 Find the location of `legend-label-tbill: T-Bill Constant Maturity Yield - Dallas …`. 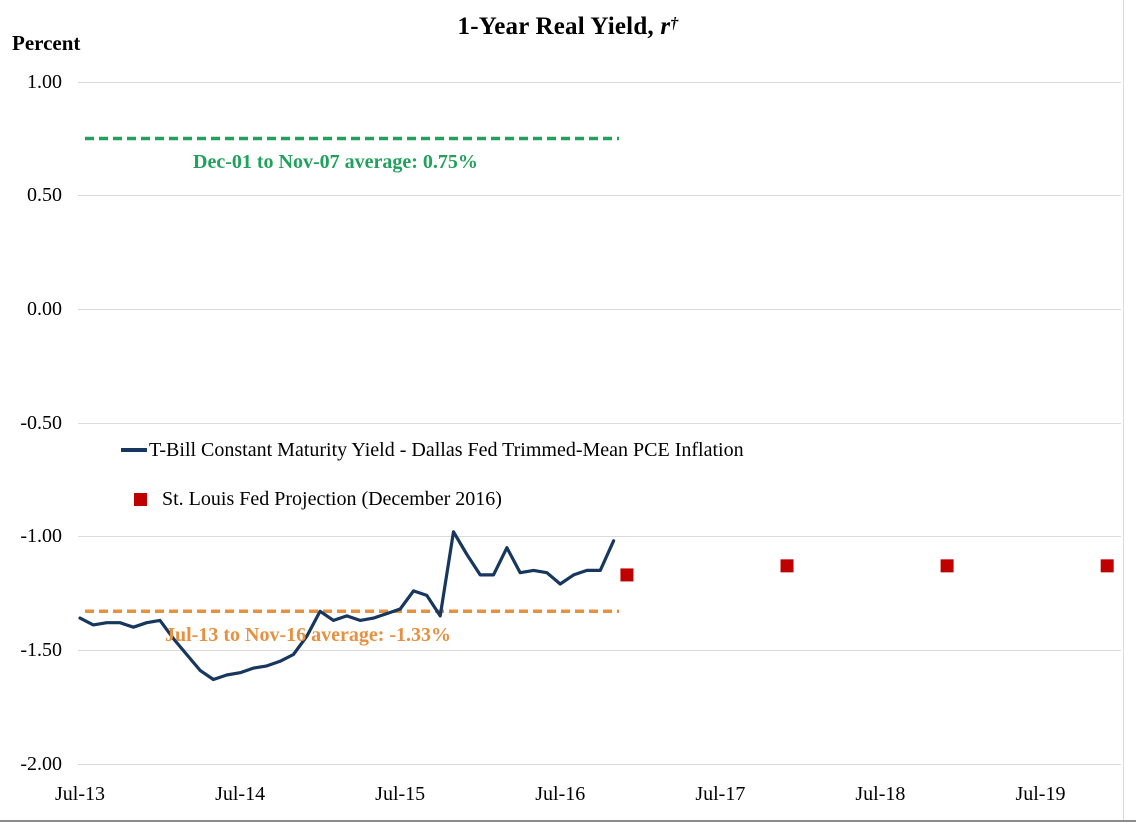

legend-label-tbill: T-Bill Constant Maturity Yield - Dallas … is located at coordinates (446, 449).